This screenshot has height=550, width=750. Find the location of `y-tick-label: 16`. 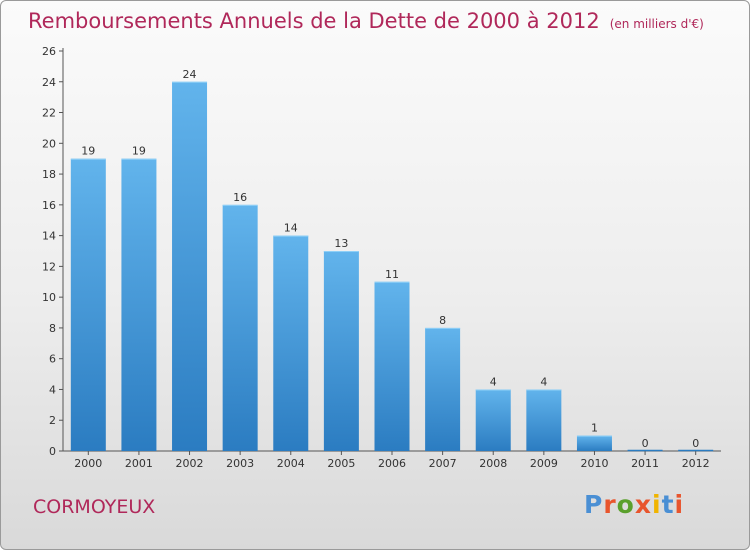

y-tick-label: 16 is located at coordinates (49, 205).